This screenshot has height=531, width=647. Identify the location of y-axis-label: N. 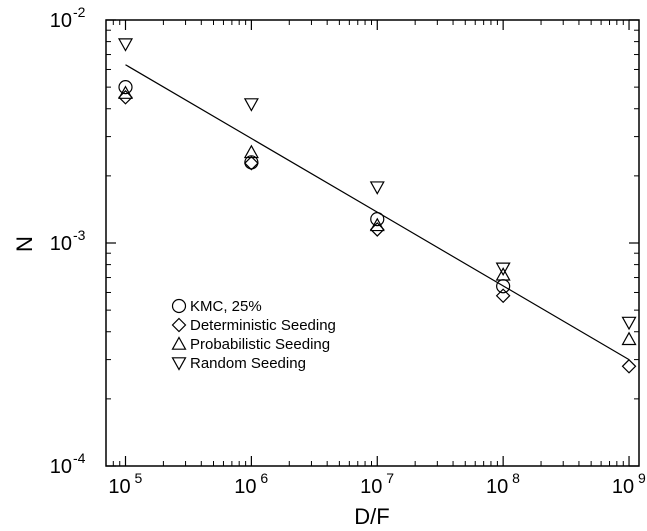
(24, 244).